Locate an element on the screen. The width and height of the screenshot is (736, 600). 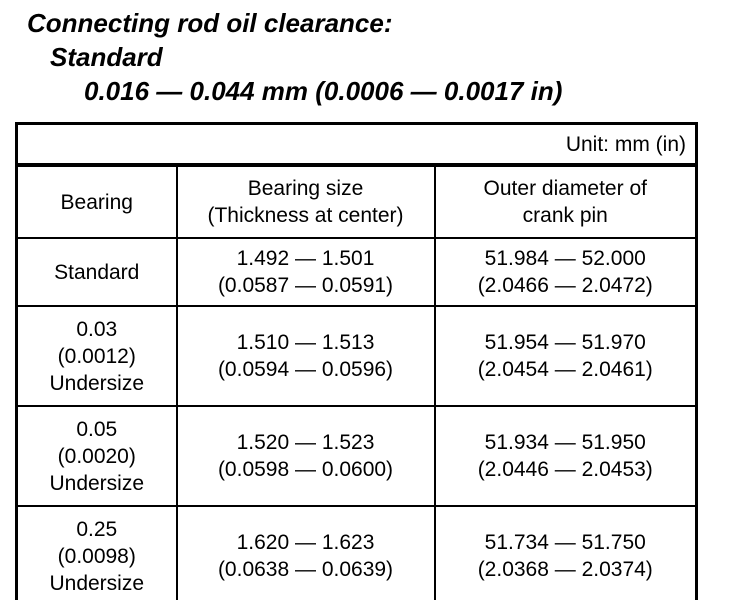
cell-outer-diameter: 51.954 — 51.970 (2.0454 — 2.0461) is located at coordinates (565, 356).